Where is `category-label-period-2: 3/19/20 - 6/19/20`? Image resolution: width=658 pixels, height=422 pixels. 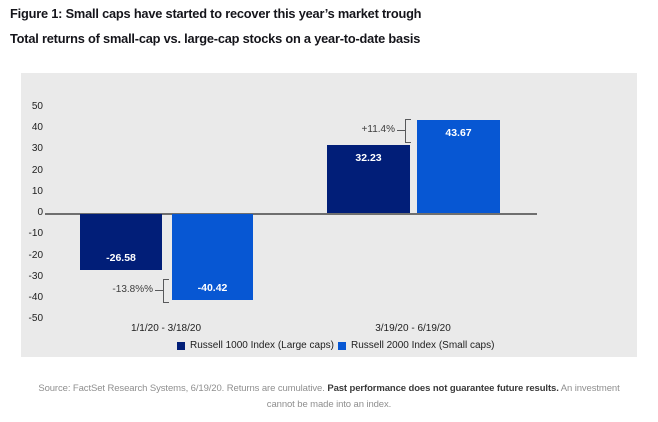
category-label-period-2: 3/19/20 - 6/19/20 is located at coordinates (413, 328).